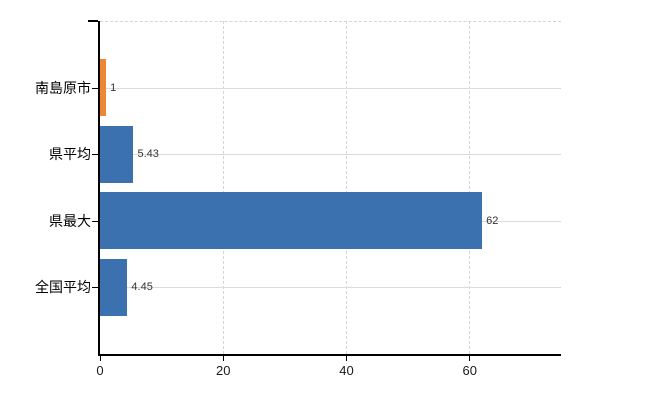 This screenshot has height=400, width=650. I want to click on plot-top-border, so click(330, 21).